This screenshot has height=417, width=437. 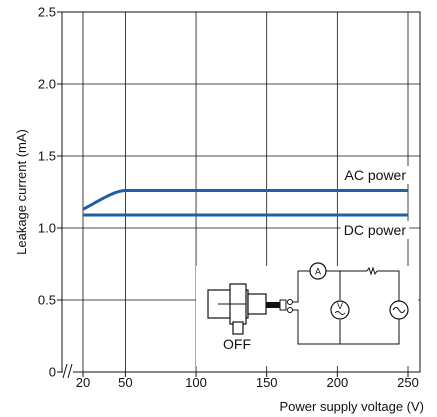 What do you see at coordinates (340, 306) in the screenshot?
I see `voltmeter-label: V` at bounding box center [340, 306].